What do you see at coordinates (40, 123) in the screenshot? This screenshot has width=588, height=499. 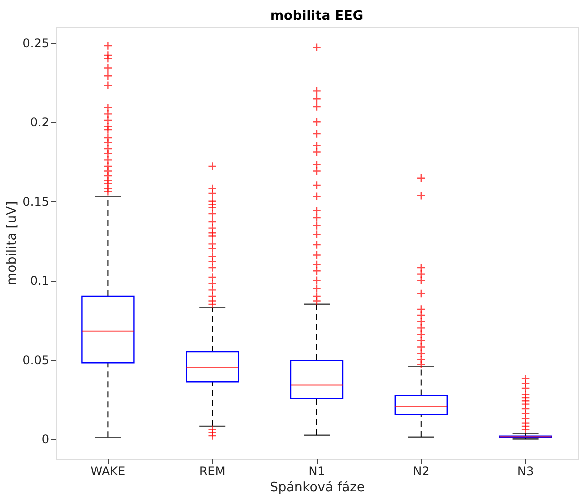 I see `y-tick-label: 0.2` at bounding box center [40, 123].